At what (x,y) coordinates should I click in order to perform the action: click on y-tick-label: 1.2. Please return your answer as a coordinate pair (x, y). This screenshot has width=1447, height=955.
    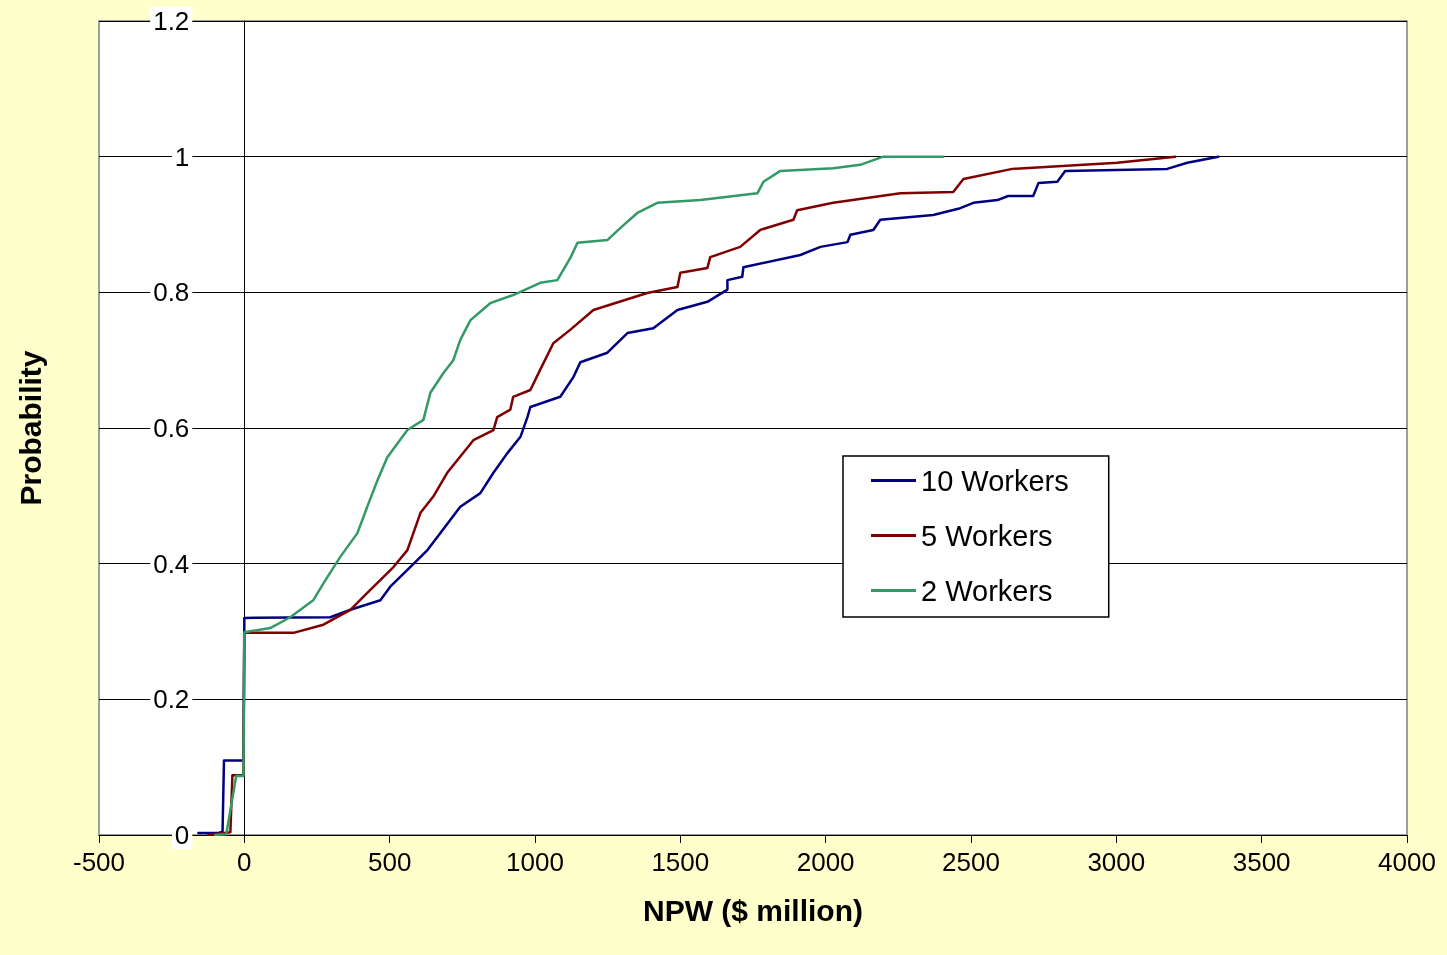
    Looking at the image, I should click on (171, 21).